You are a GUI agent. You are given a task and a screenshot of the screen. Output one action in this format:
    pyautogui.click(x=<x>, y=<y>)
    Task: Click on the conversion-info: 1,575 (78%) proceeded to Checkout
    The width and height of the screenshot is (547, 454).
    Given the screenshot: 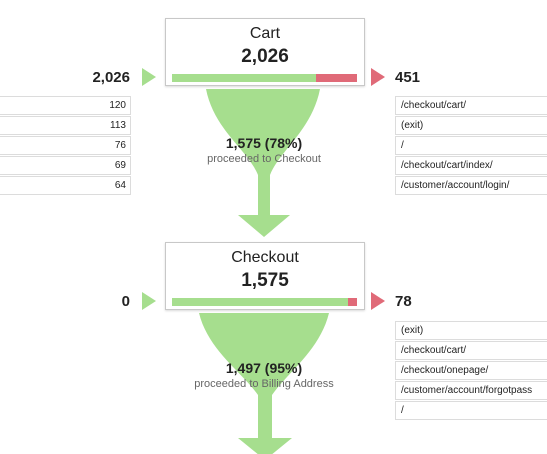 What is the action you would take?
    pyautogui.click(x=264, y=150)
    